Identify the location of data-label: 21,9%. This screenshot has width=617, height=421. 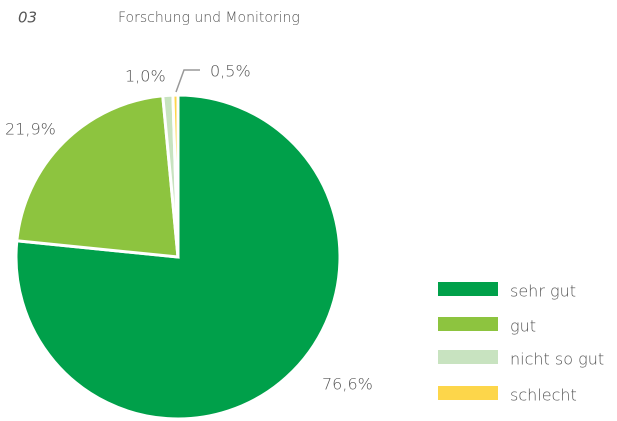
(30, 129).